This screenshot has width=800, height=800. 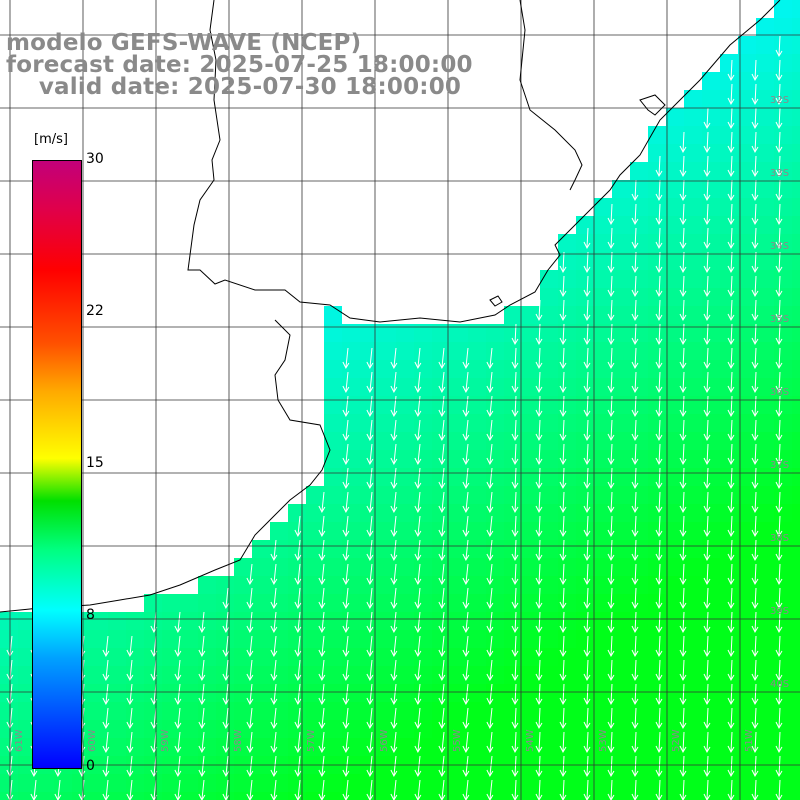 I want to click on colorbar-tick-22: 22, so click(x=95, y=311).